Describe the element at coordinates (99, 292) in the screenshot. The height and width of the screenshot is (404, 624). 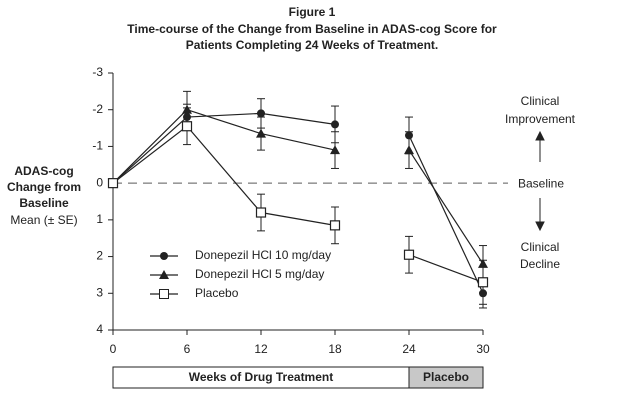
I see `y-tick-label: 3` at that location.